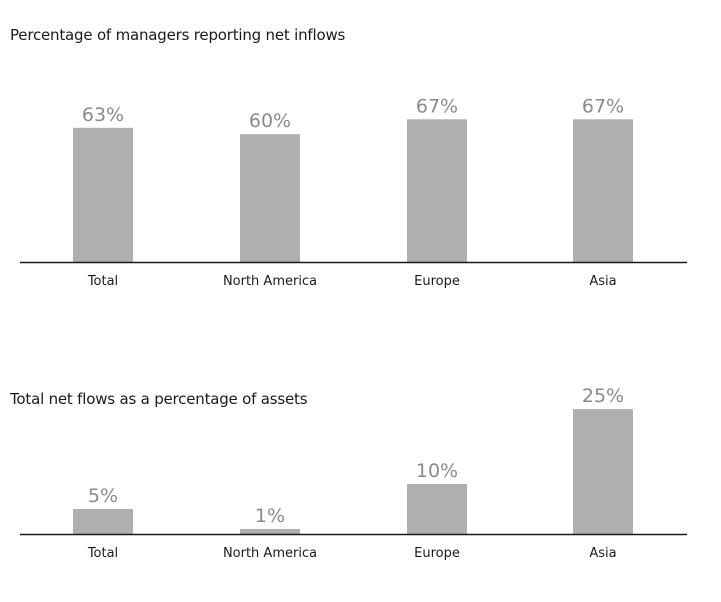  Describe the element at coordinates (270, 516) in the screenshot. I see `data-label: 1%` at that location.